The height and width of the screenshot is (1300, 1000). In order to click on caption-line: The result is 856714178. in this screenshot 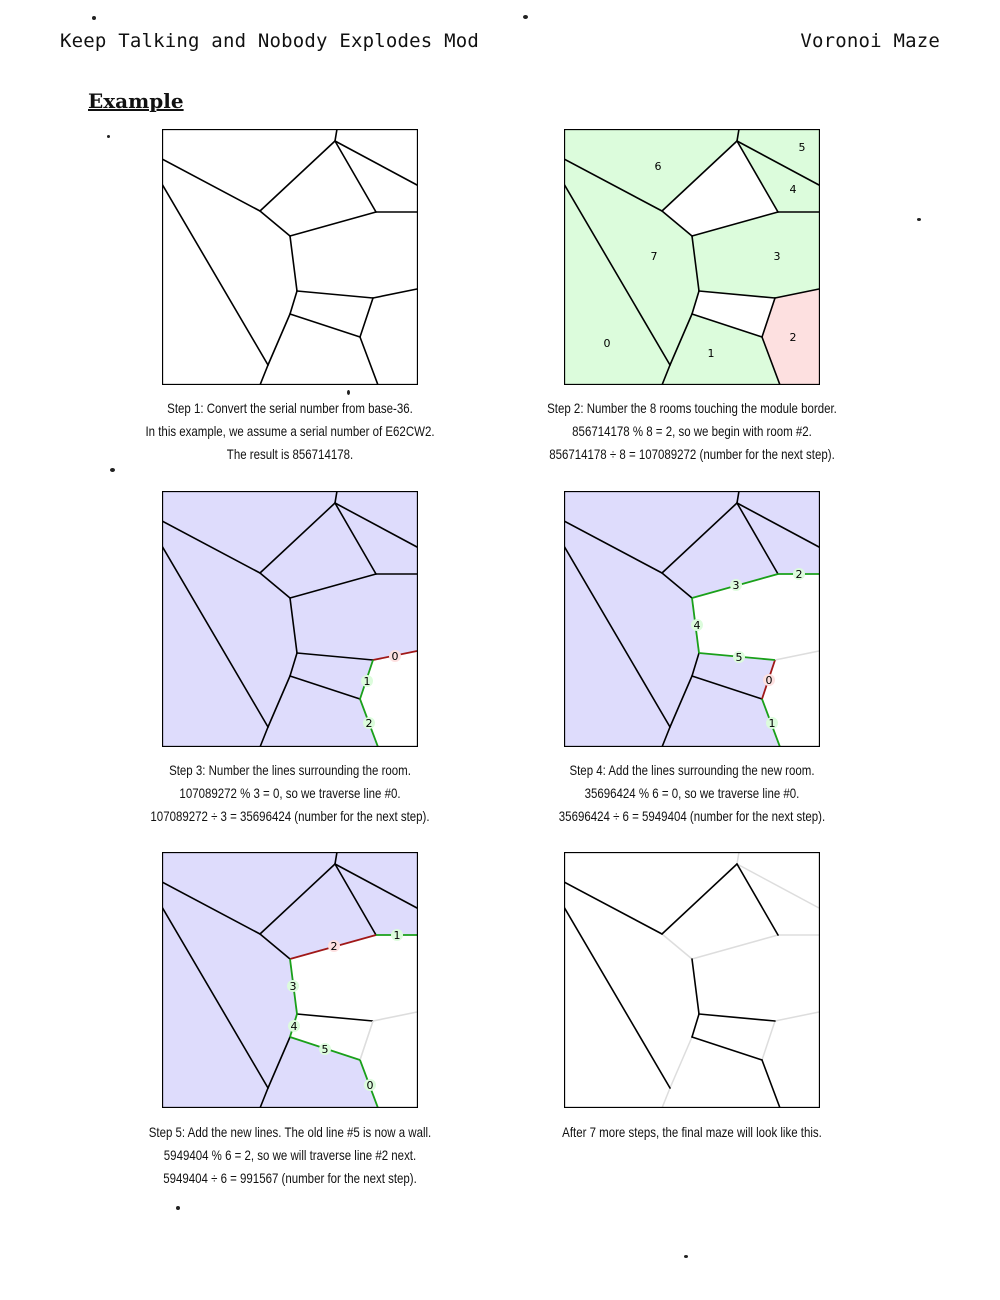, I will do `click(290, 454)`.